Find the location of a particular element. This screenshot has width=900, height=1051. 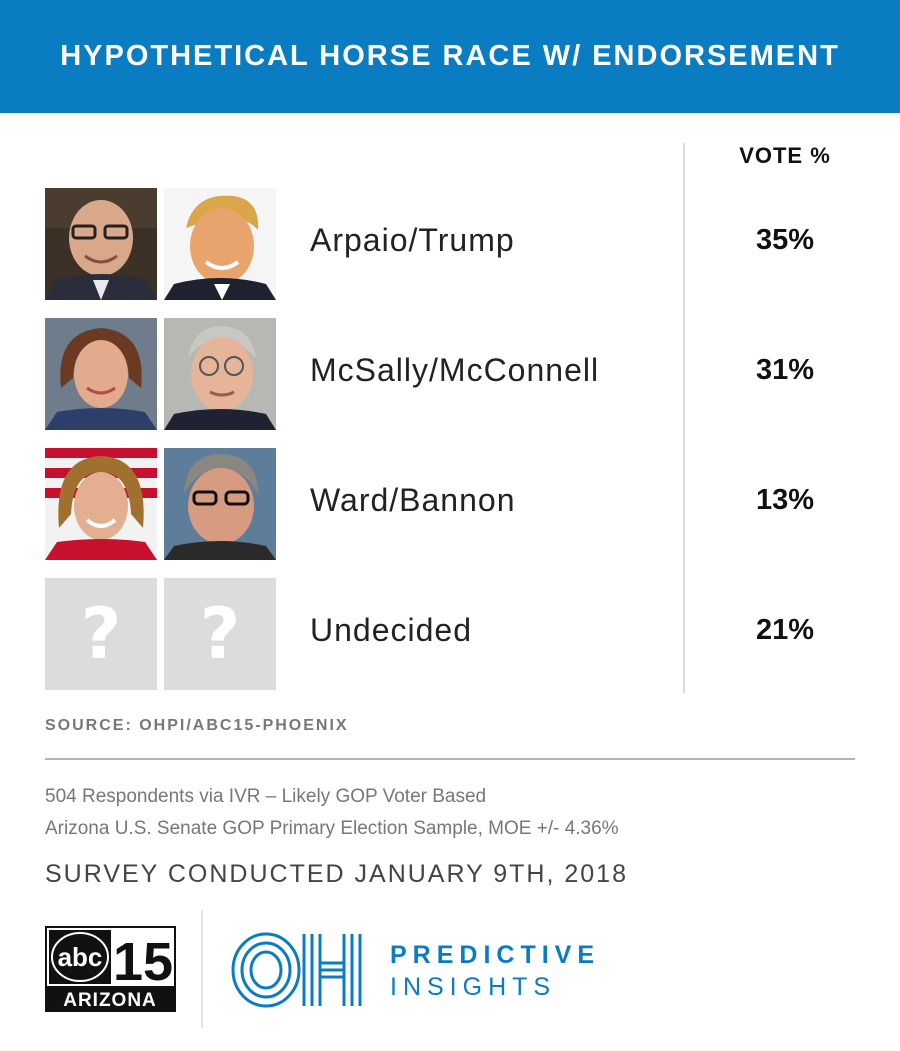

vote-percent: 21% is located at coordinates (785, 630).